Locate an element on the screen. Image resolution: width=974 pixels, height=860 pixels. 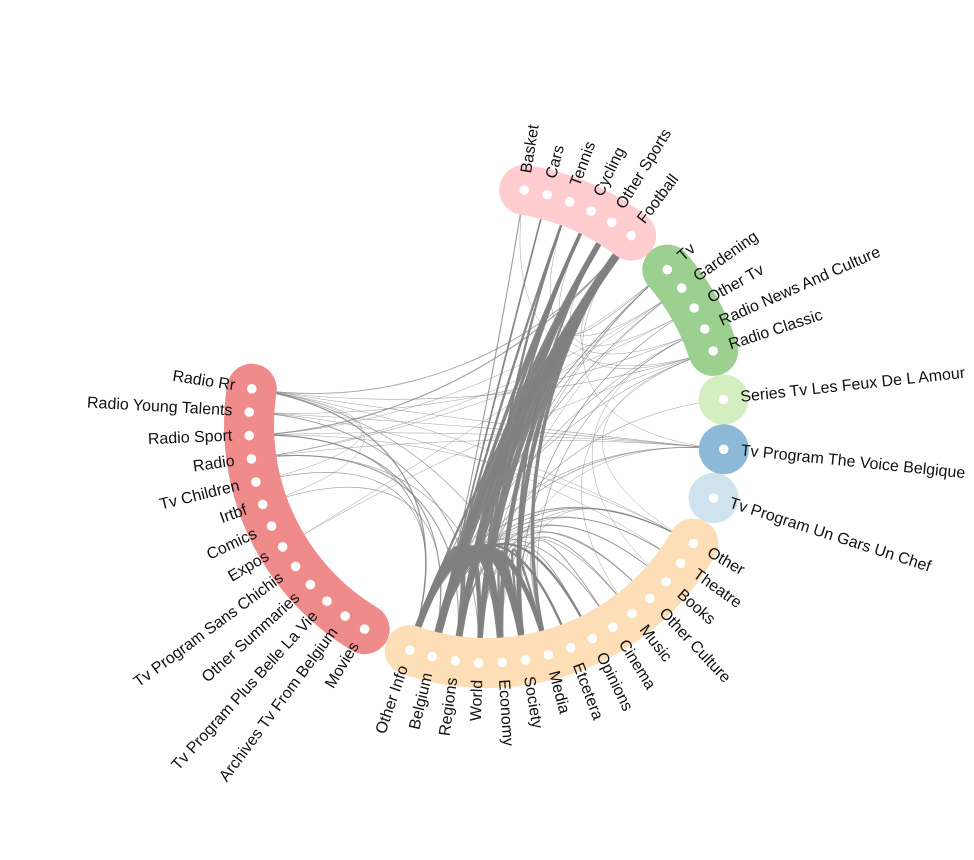
link-radio-sport-tv is located at coordinates (458, 352).